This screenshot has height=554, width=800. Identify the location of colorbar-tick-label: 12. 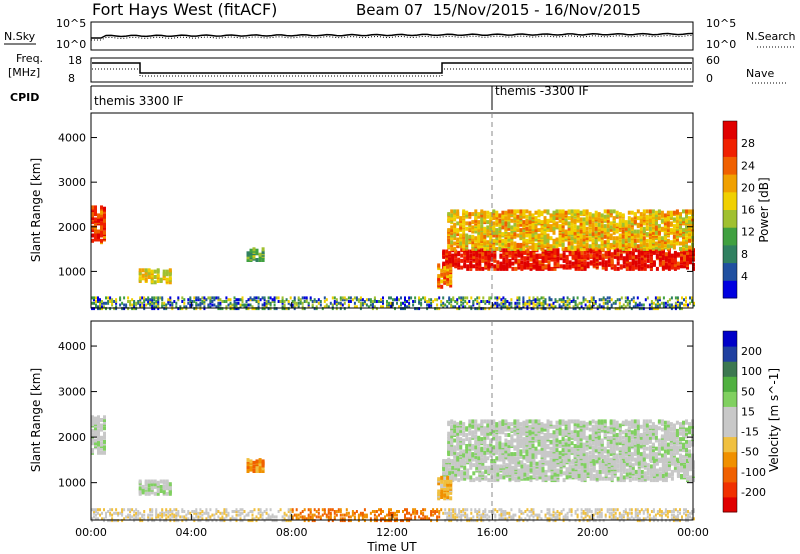
(748, 232).